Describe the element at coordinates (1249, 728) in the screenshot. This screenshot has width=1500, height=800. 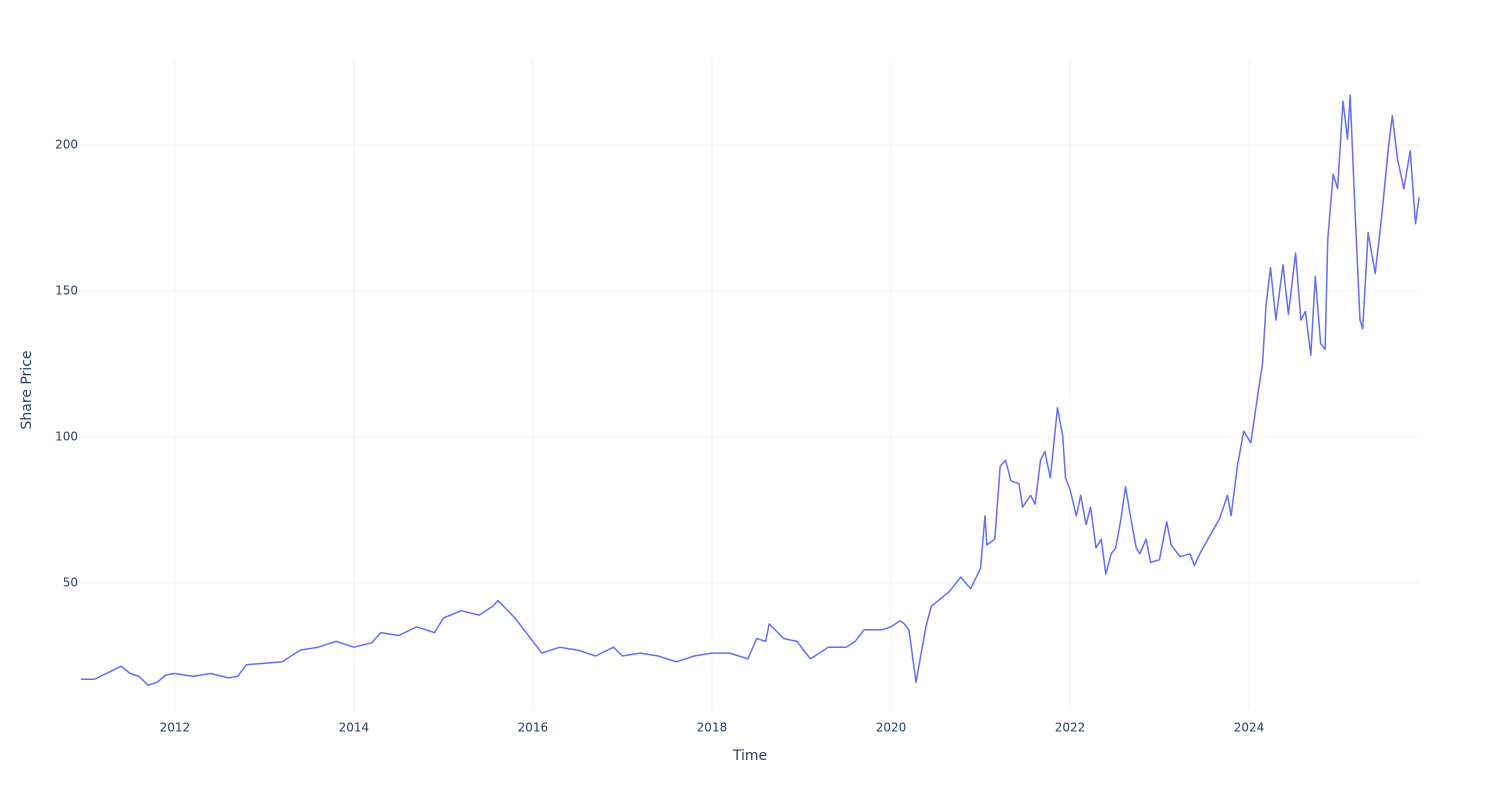
I see `x-tick-label: 2024` at that location.